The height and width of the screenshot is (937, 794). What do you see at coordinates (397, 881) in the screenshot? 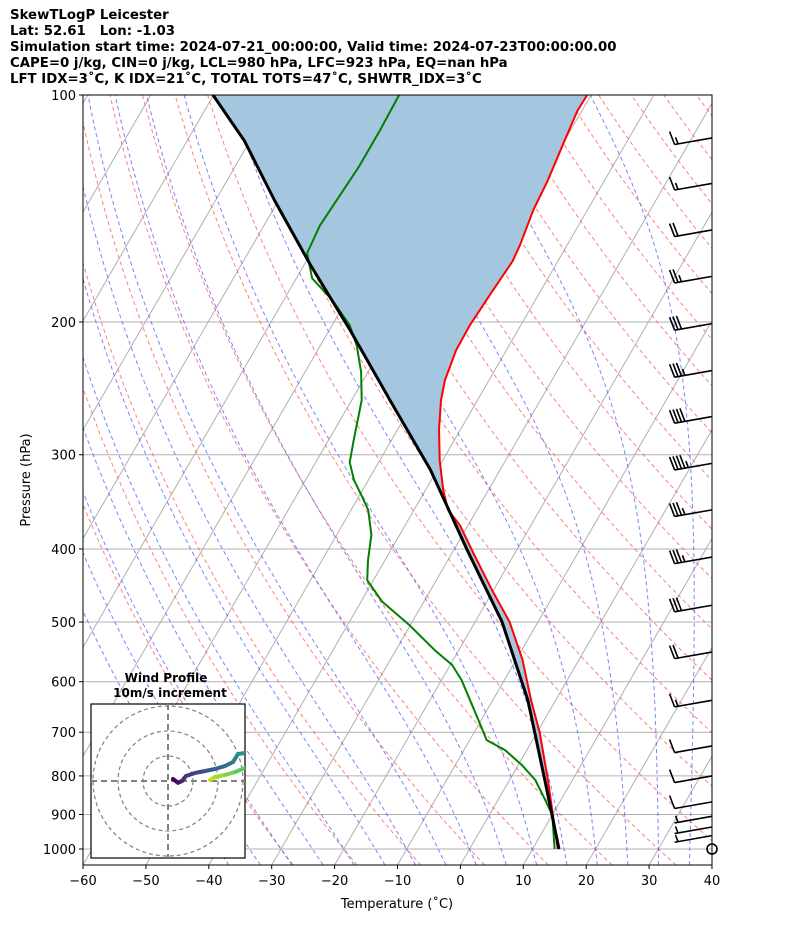
I see `x-tick-label: −10` at bounding box center [397, 881].